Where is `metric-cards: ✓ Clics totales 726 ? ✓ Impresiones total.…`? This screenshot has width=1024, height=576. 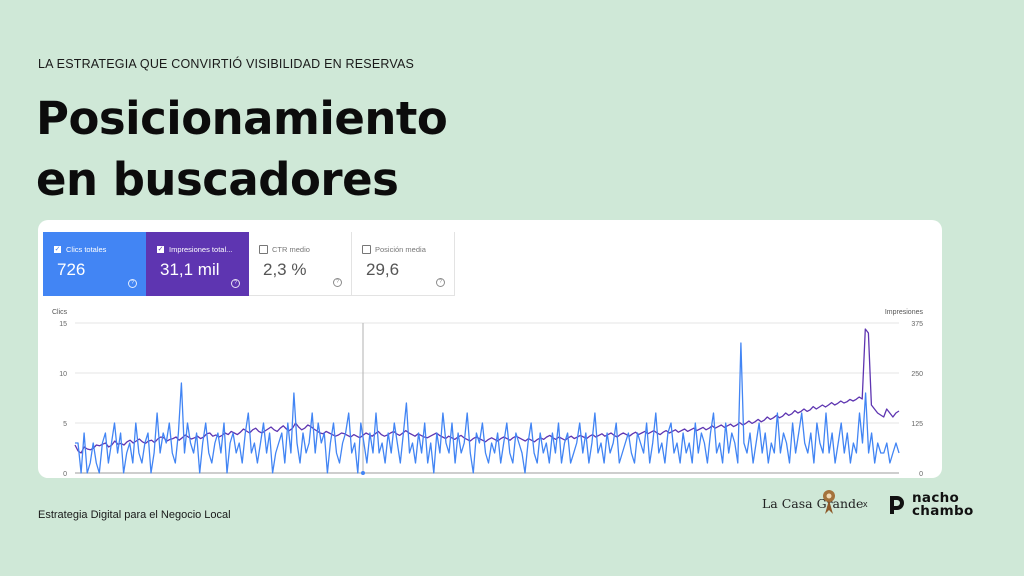
metric-cards: ✓ Clics totales 726 ? ✓ Impresiones total.… is located at coordinates (249, 264).